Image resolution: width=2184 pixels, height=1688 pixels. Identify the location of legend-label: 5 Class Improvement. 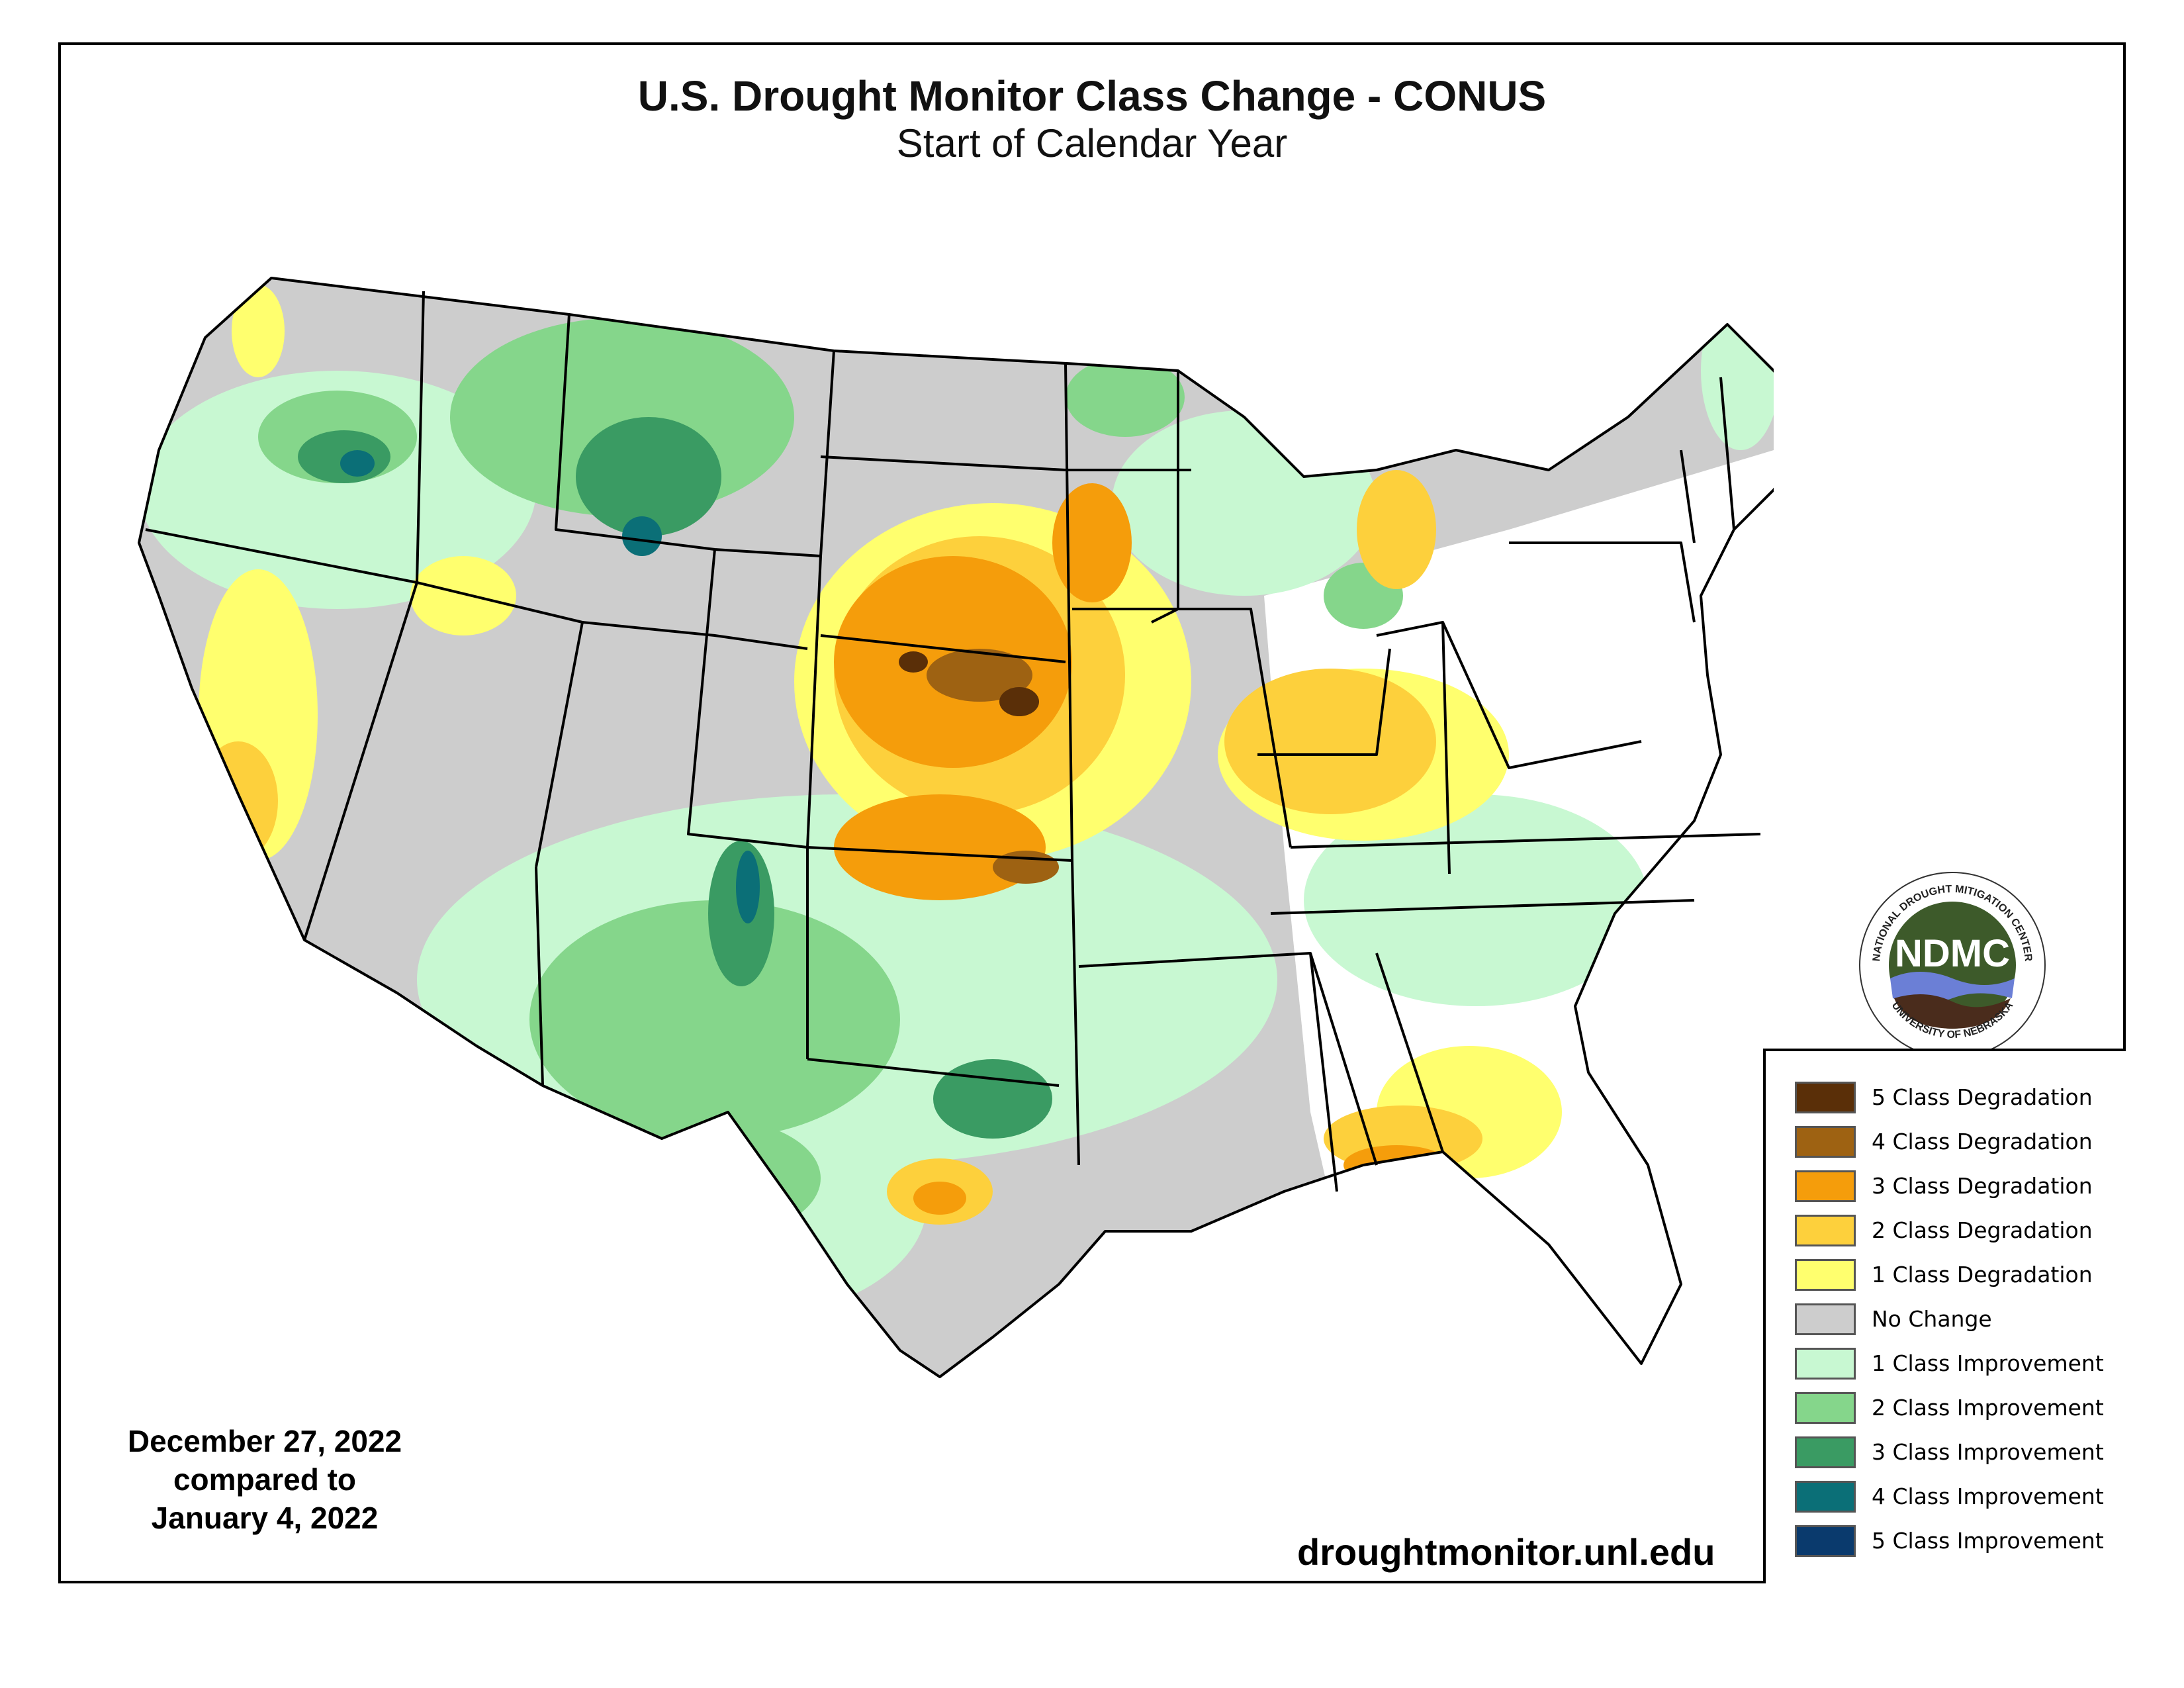
(1988, 1541).